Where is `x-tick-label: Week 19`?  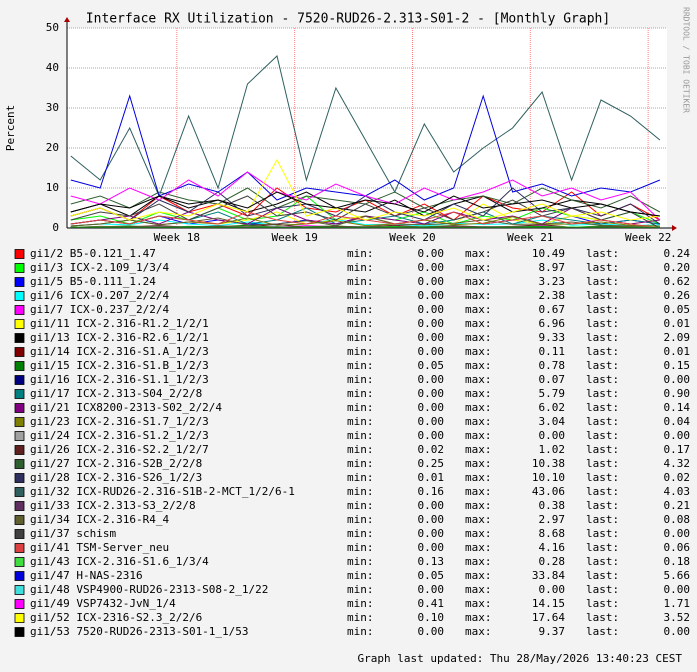 x-tick-label: Week 19 is located at coordinates (294, 237).